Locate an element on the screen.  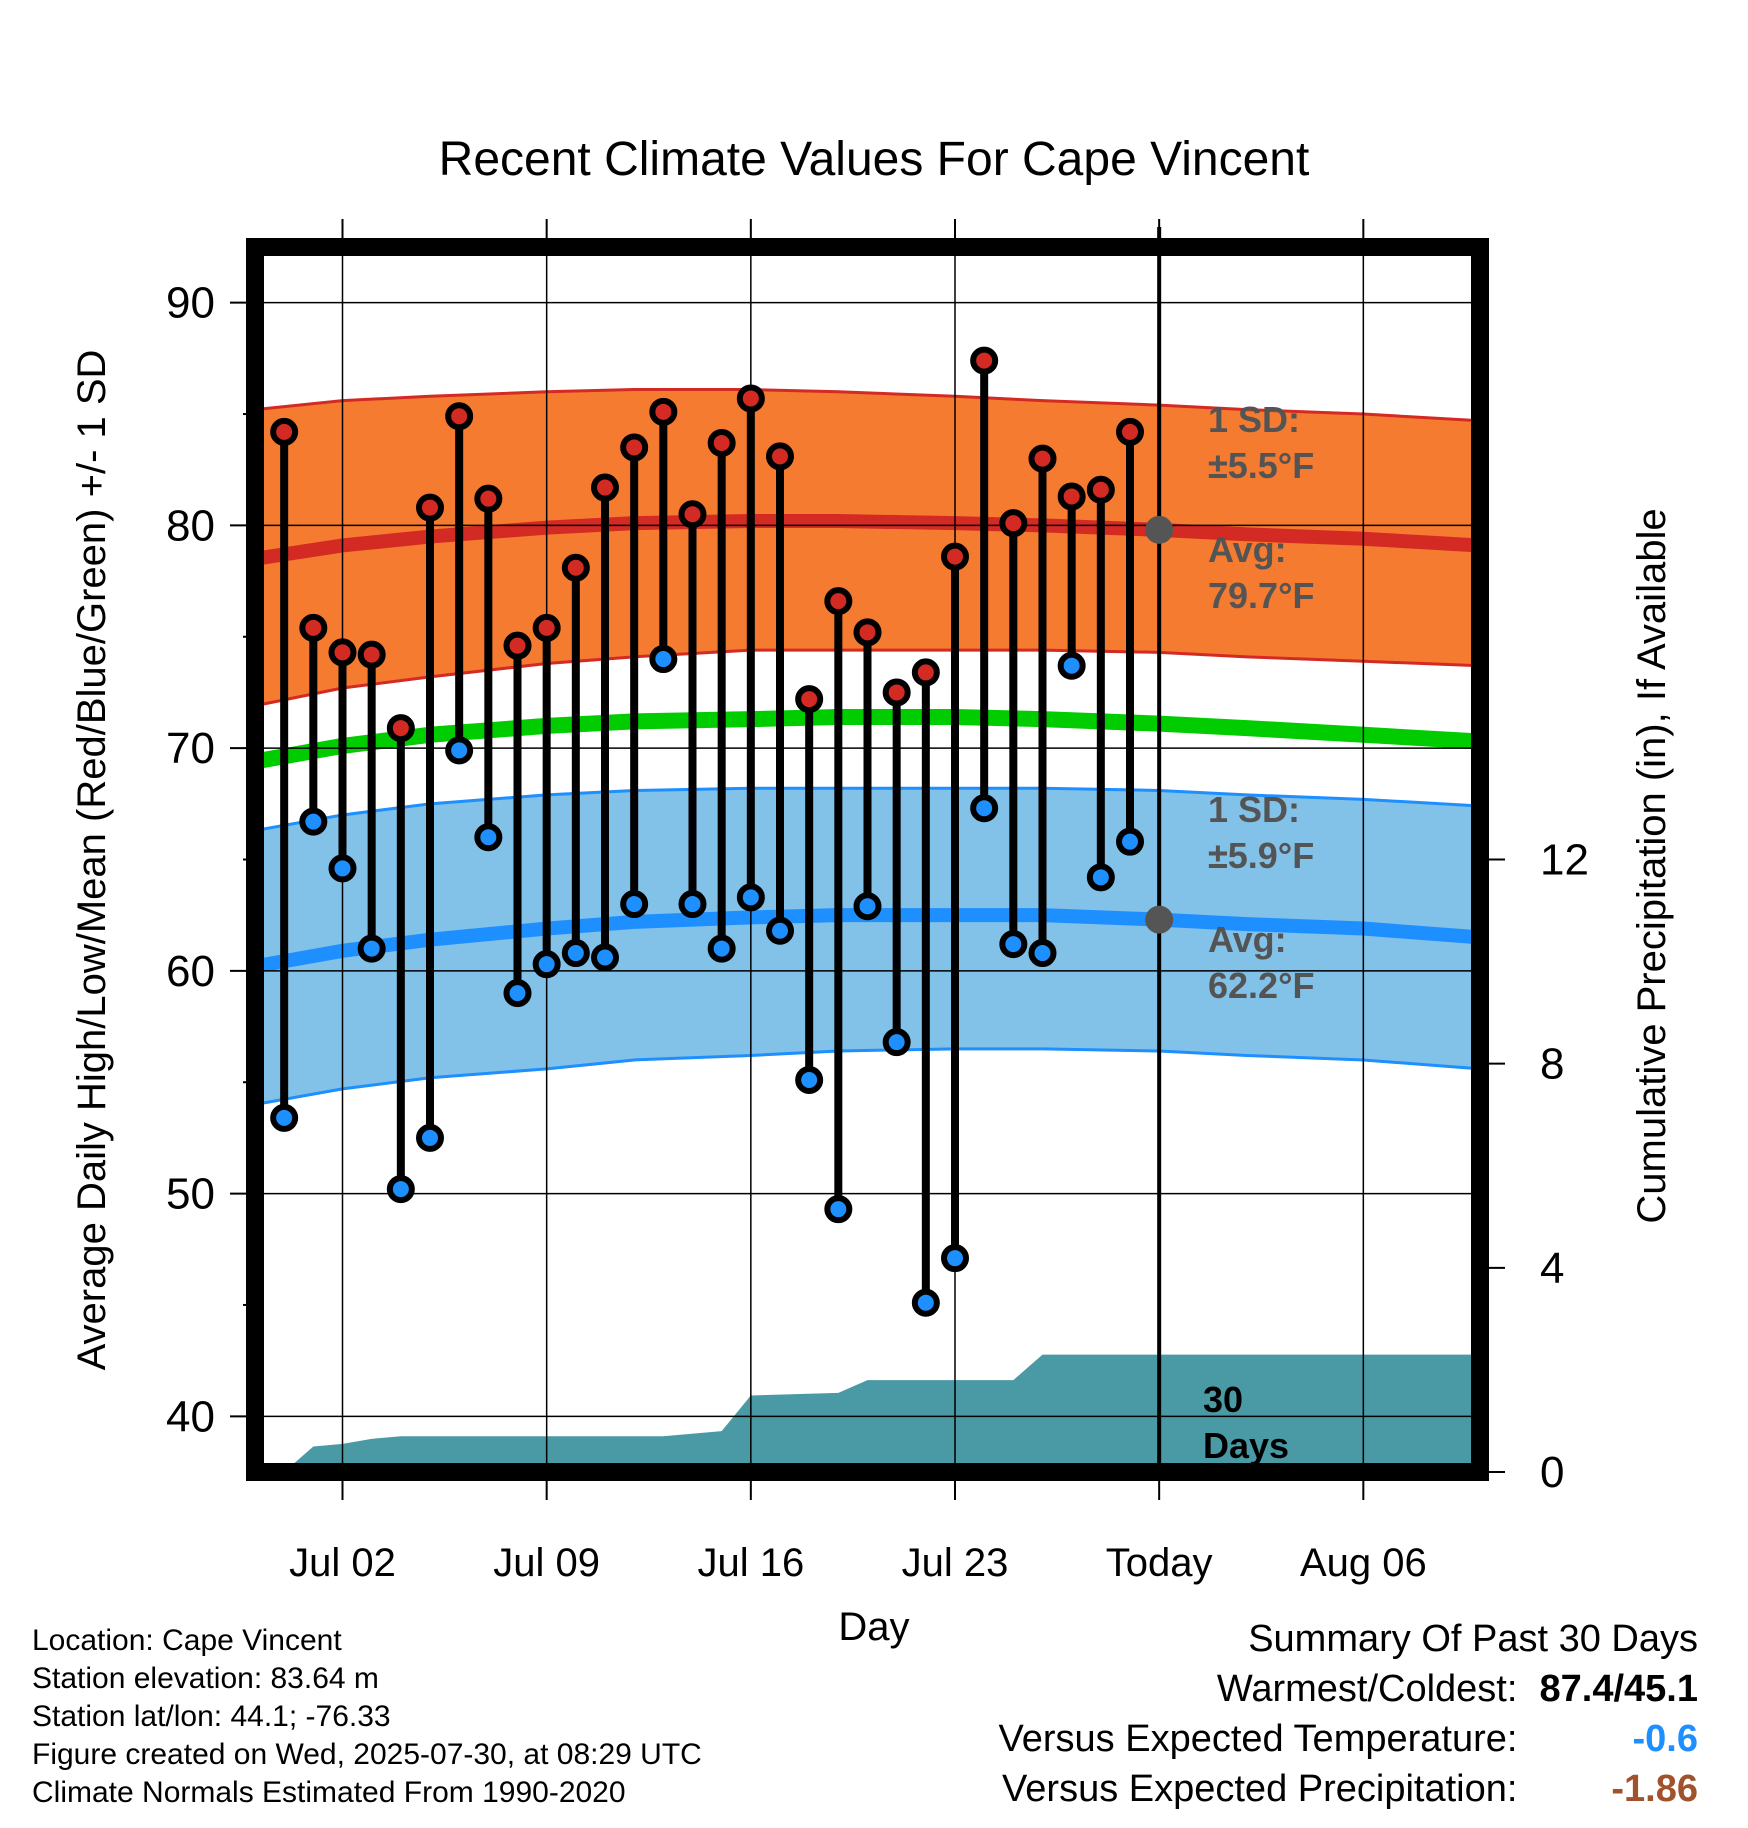
precip-value: -1.86 is located at coordinates (1654, 1789).